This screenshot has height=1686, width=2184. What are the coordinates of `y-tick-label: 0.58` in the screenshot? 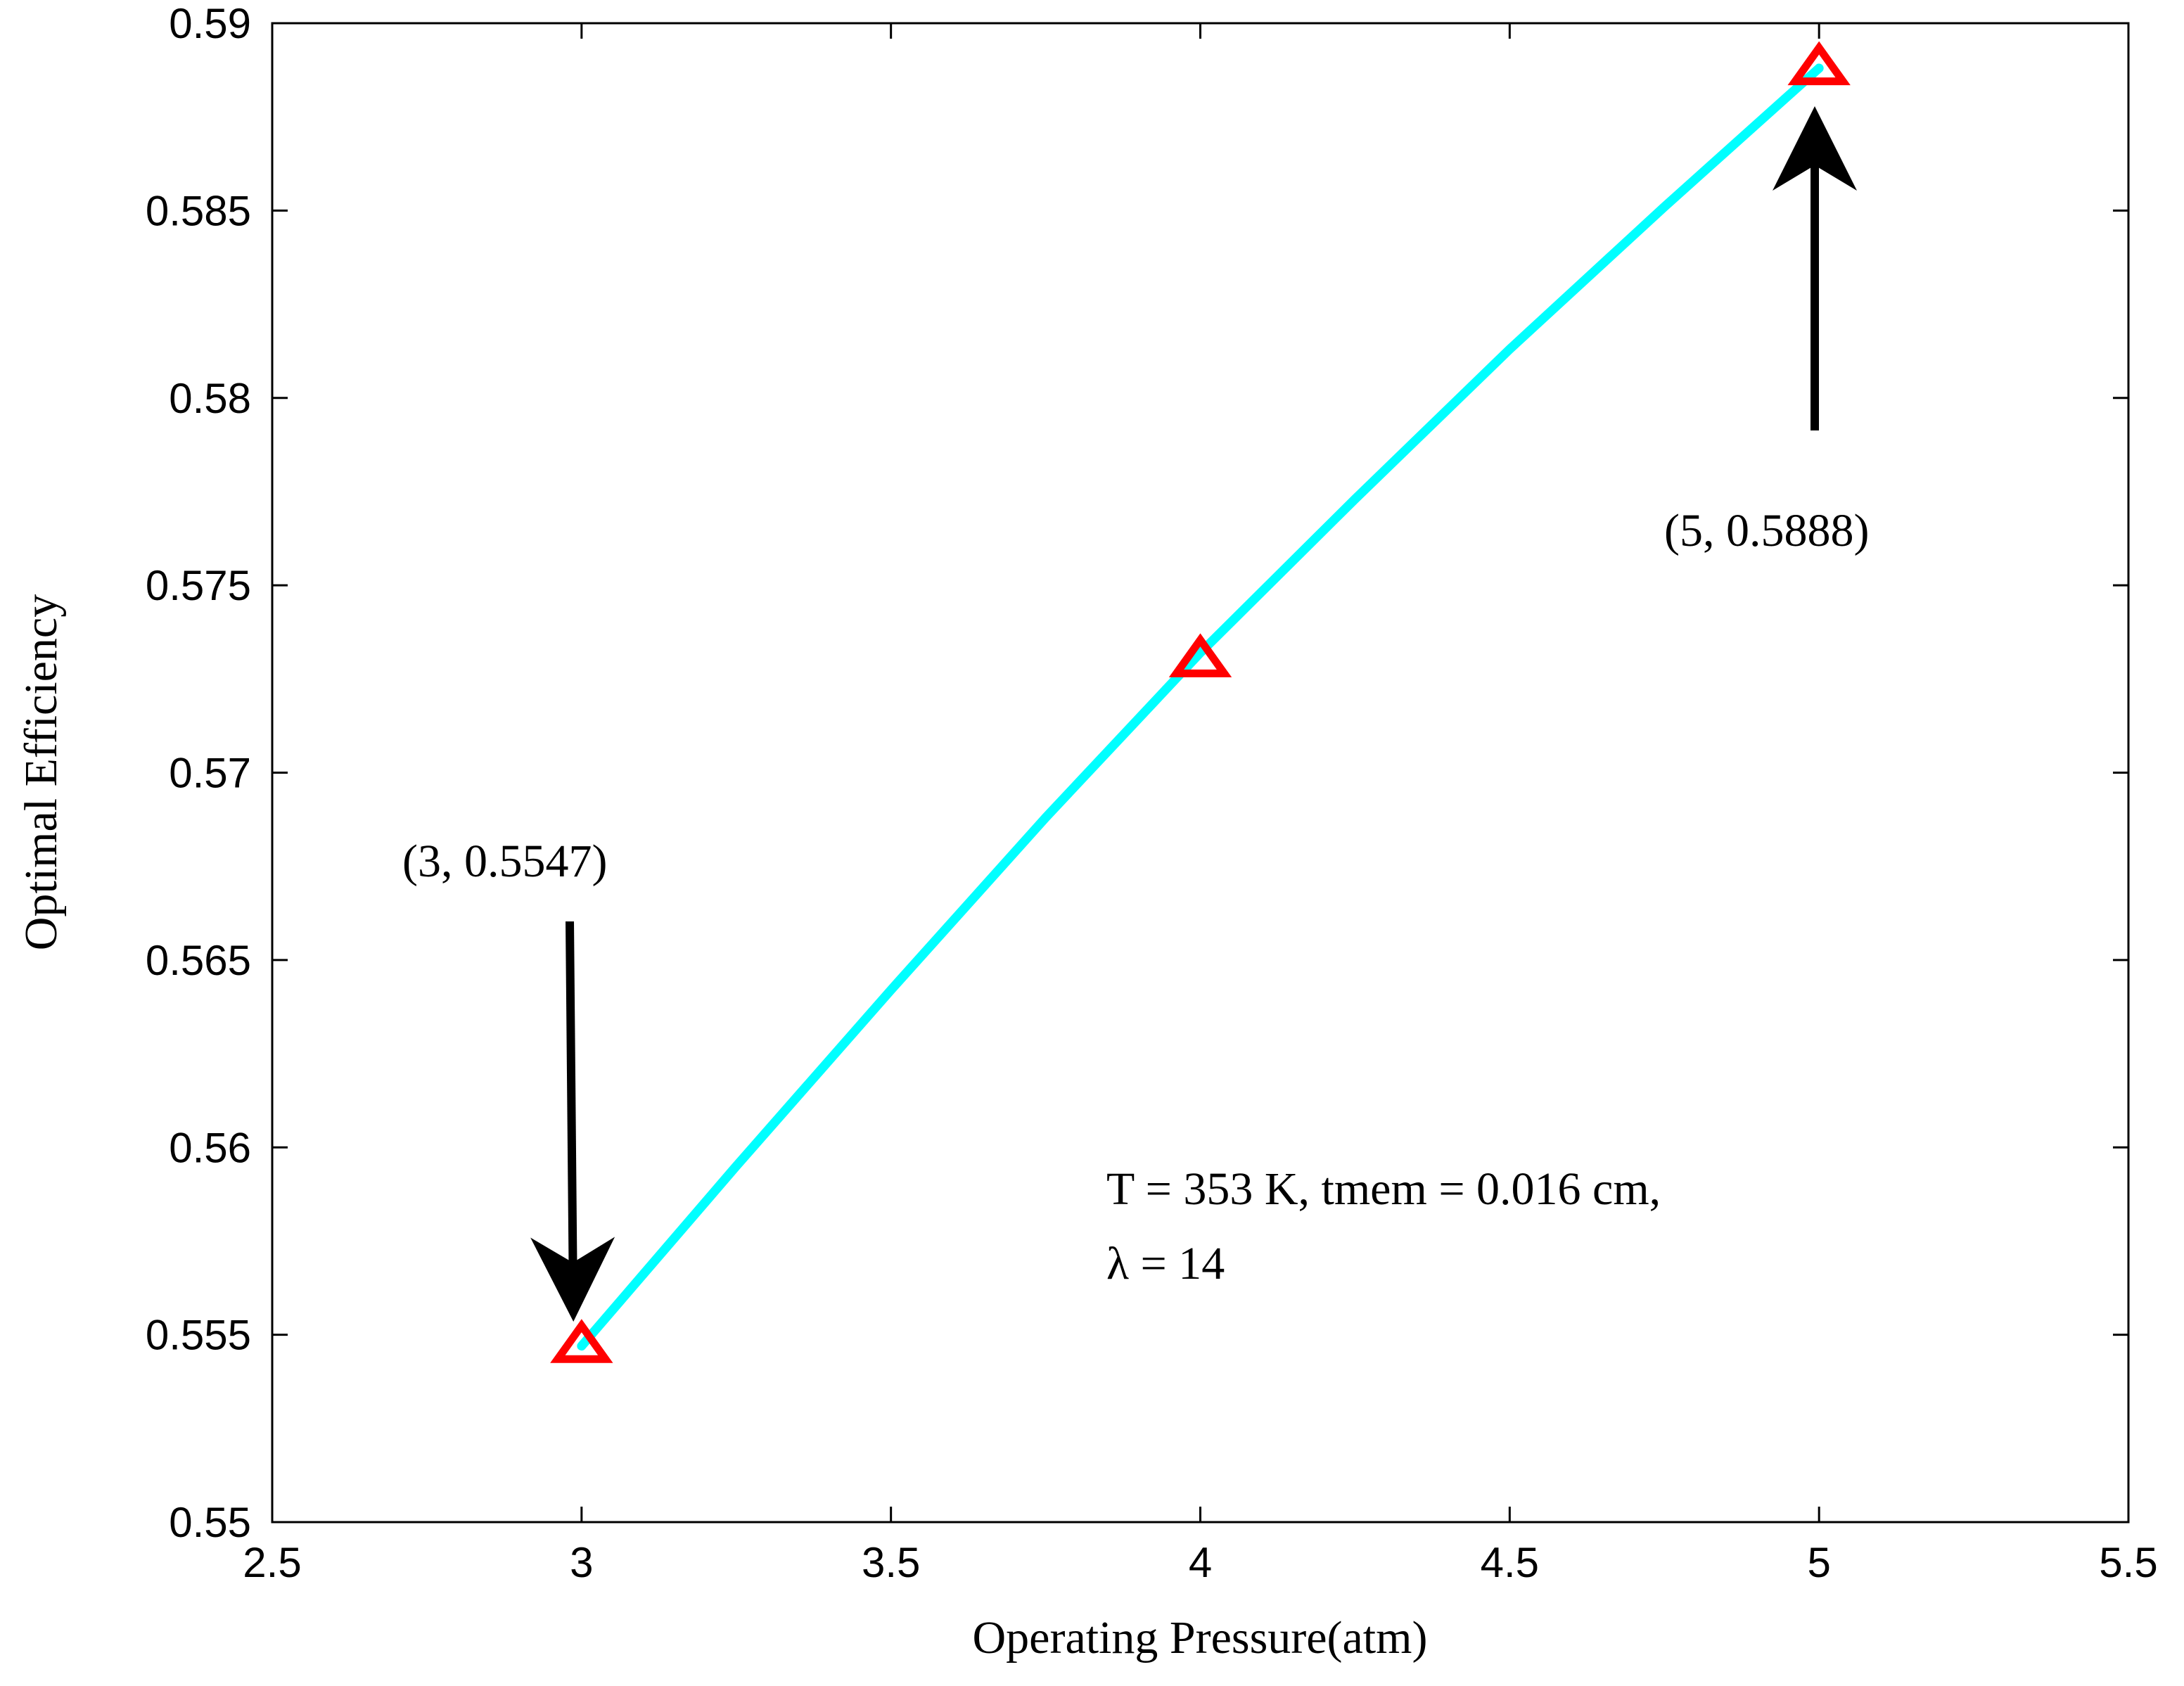 It's located at (210, 398).